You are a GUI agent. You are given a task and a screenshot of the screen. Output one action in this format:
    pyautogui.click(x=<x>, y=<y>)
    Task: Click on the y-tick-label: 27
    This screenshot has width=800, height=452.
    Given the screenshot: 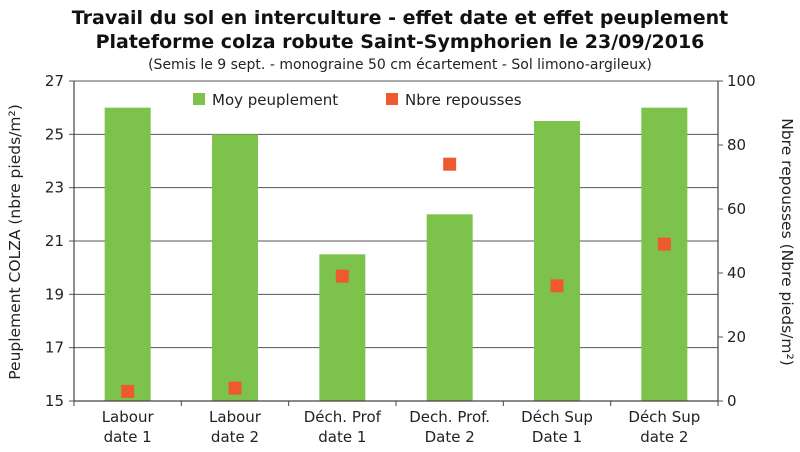 What is the action you would take?
    pyautogui.click(x=54, y=81)
    